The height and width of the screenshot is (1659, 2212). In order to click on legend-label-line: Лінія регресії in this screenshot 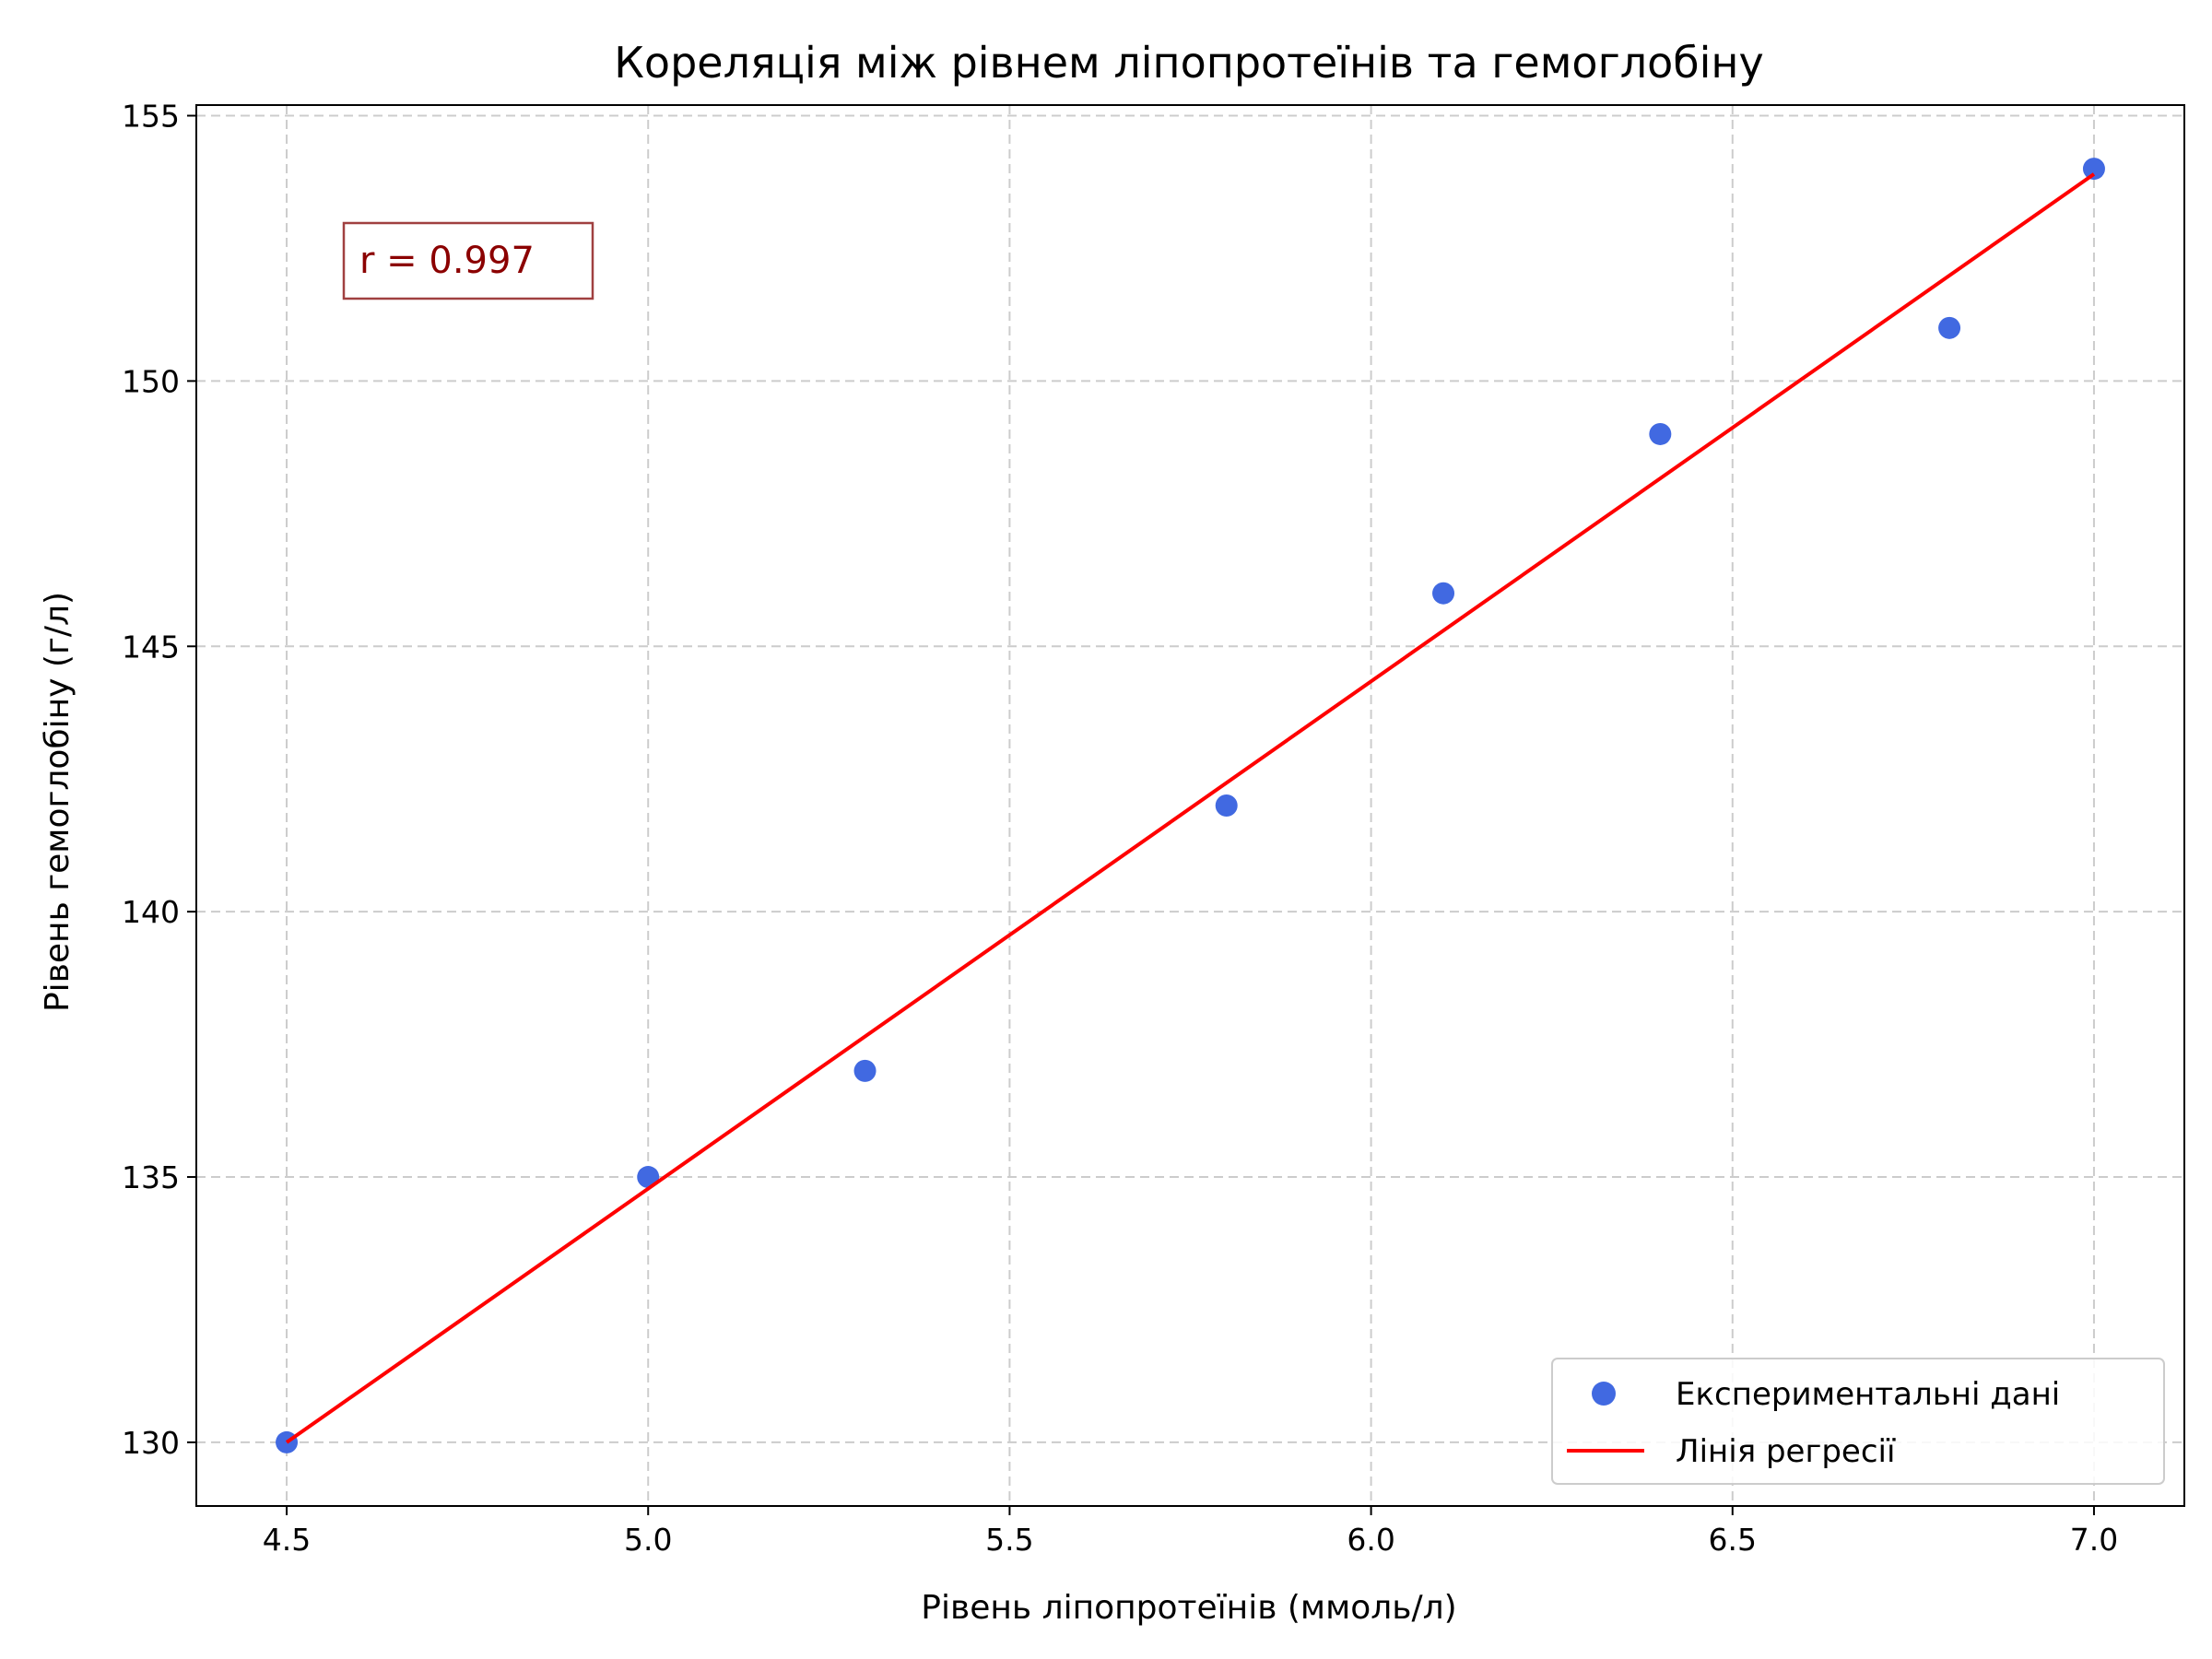, I will do `click(1786, 1451)`.